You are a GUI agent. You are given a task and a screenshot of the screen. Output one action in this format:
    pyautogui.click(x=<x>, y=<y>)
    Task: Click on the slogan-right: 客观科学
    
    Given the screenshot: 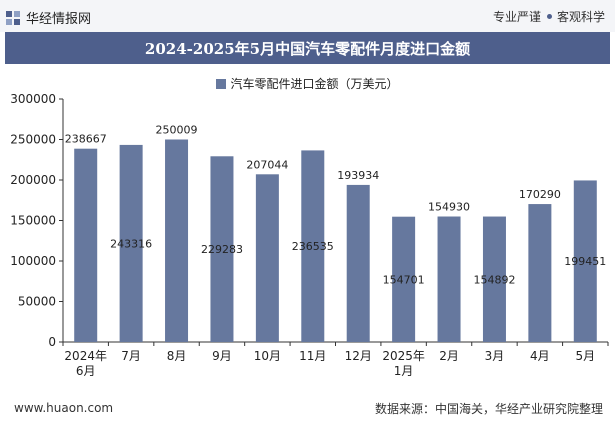 What is the action you would take?
    pyautogui.click(x=580, y=17)
    